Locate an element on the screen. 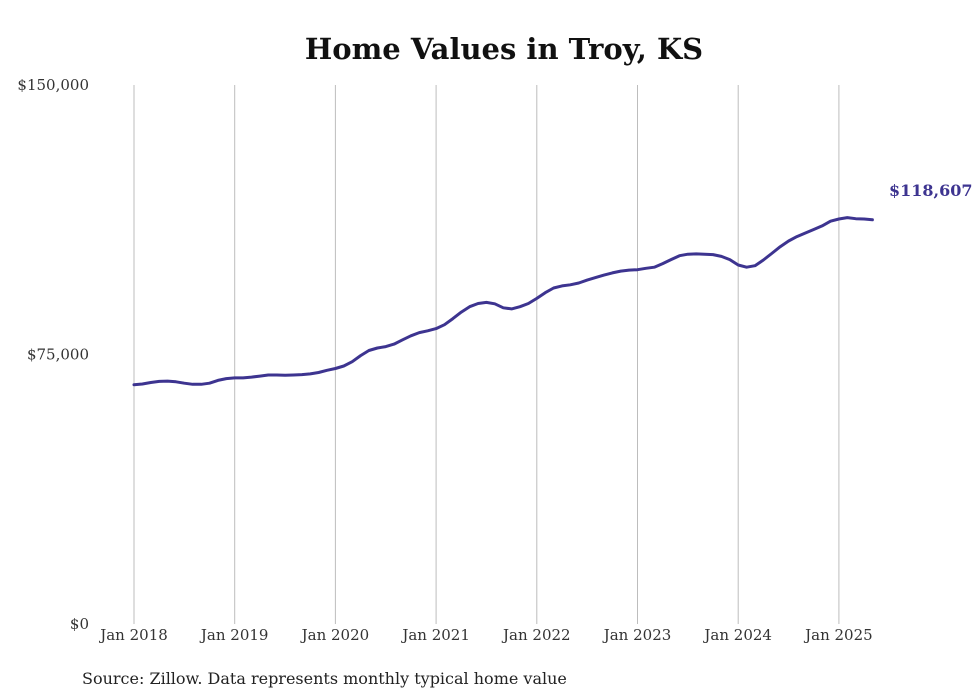 The height and width of the screenshot is (699, 980). y-axis-ticks: $0 $75,000 $150,000 is located at coordinates (53, 354).